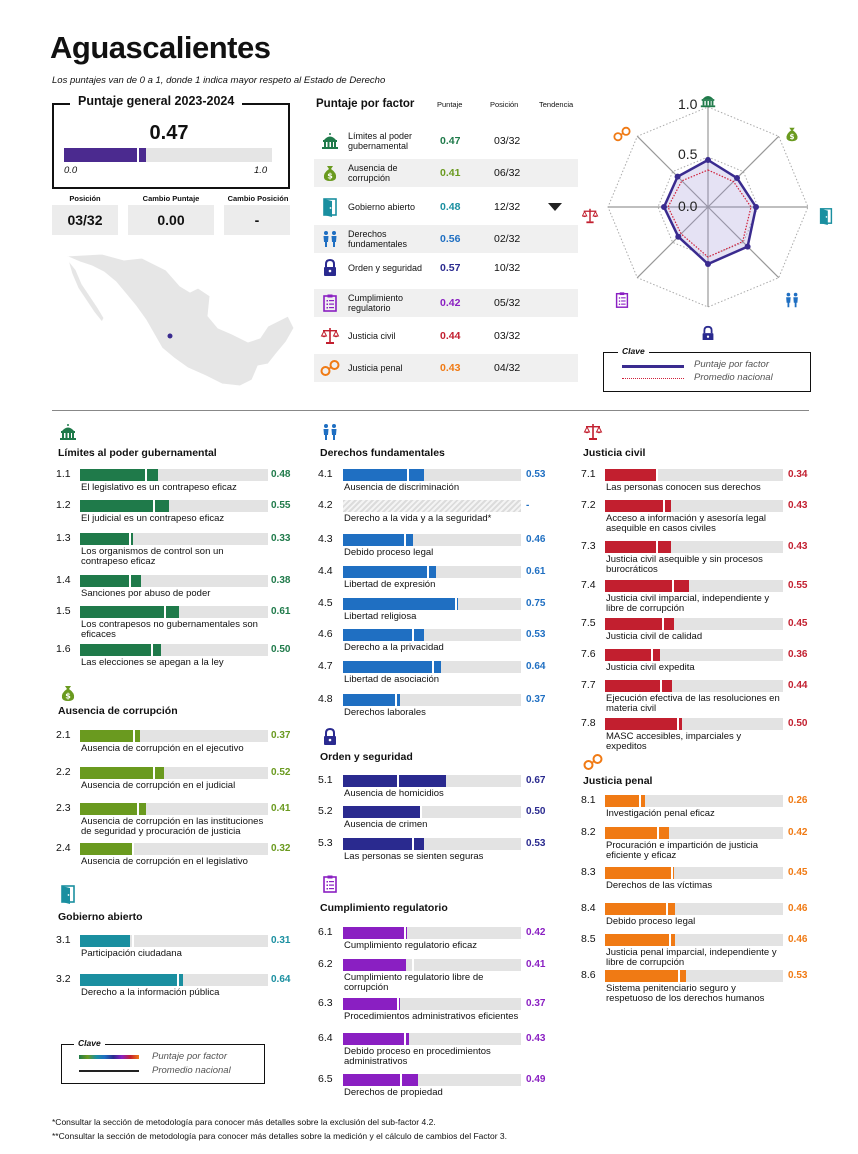 The image size is (858, 1154). I want to click on legend-bottom-factor-label: Puntaje por factor, so click(189, 1056).